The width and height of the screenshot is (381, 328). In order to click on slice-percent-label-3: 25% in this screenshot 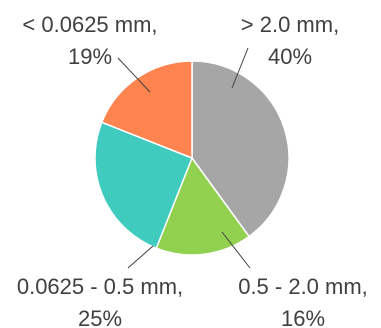, I will do `click(100, 317)`.